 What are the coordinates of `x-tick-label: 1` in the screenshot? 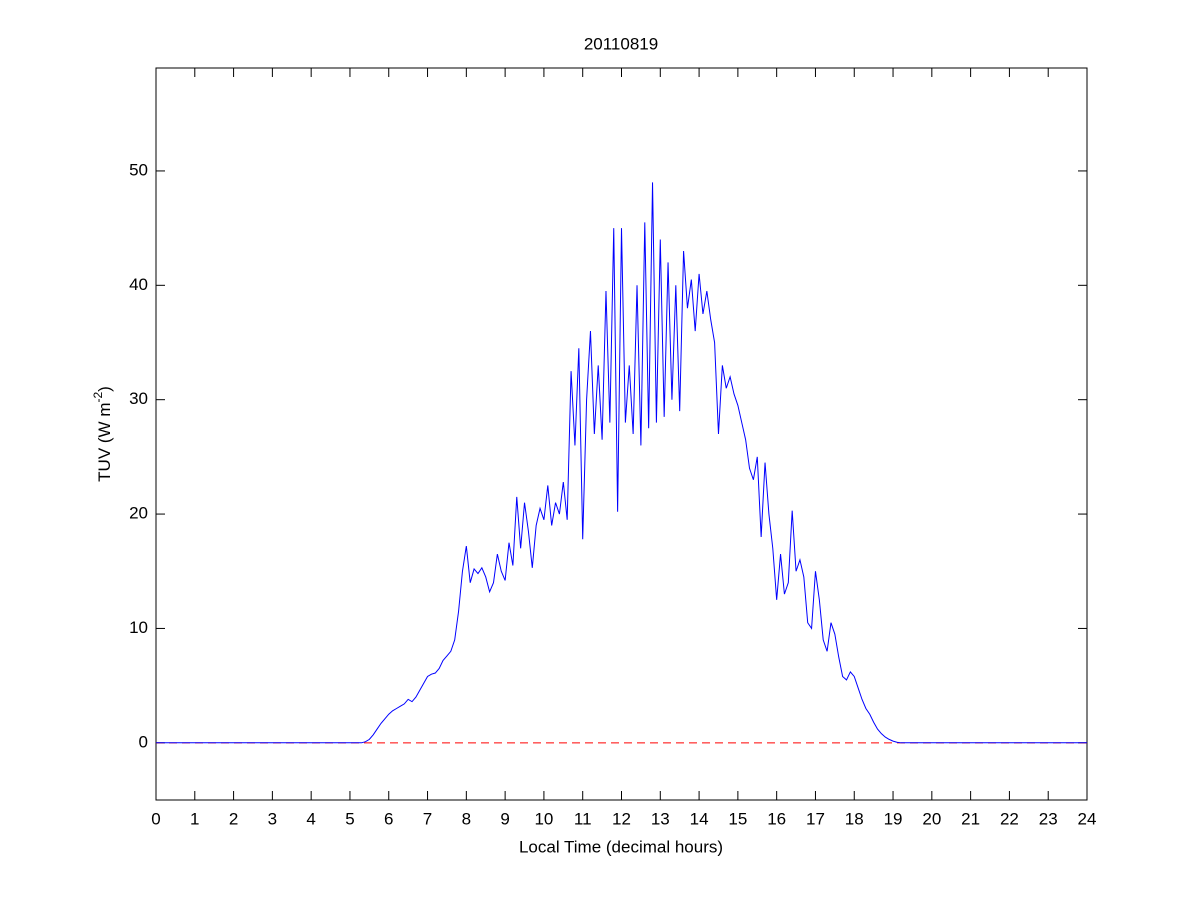 It's located at (194, 818).